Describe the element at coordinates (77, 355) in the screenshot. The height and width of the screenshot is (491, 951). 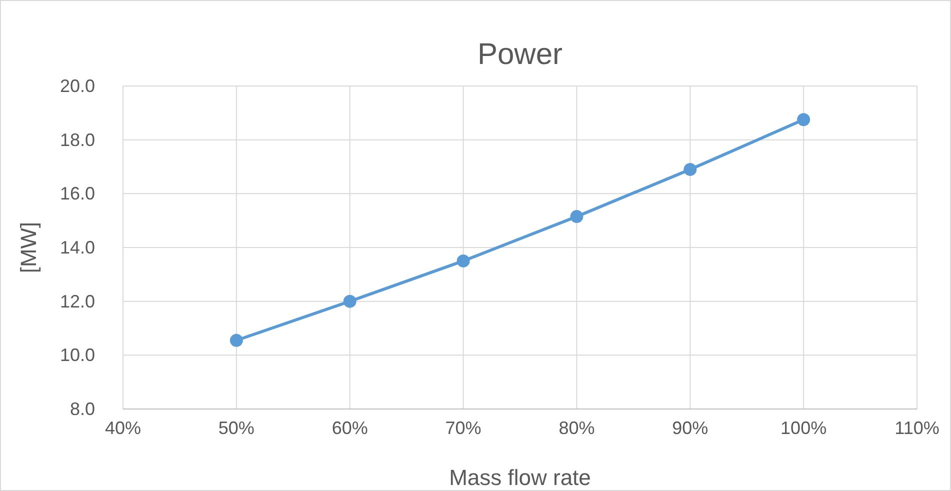
I see `y-tick-label: 10.0` at that location.